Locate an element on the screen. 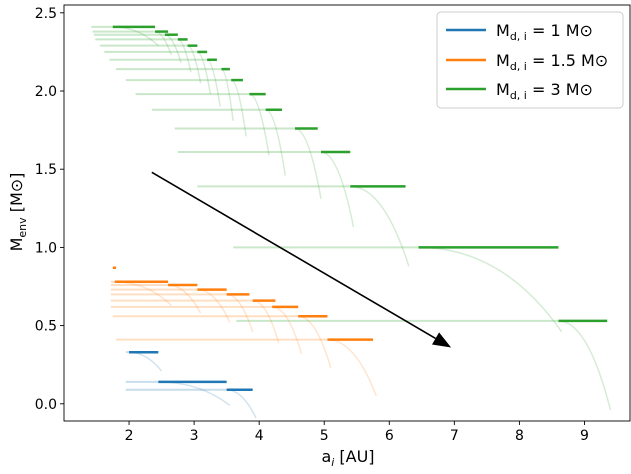 The width and height of the screenshot is (631, 474). x-axis-ticks: 2 3 4 5 6 7 8 9 is located at coordinates (357, 432).